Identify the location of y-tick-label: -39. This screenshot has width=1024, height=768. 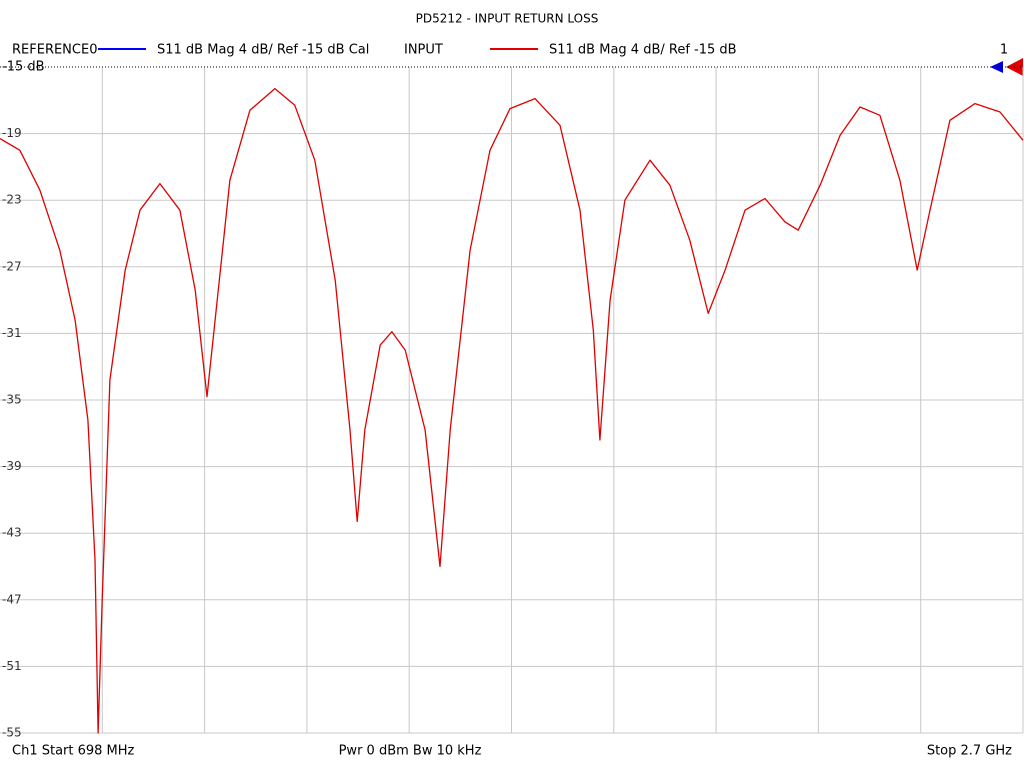
(12, 466).